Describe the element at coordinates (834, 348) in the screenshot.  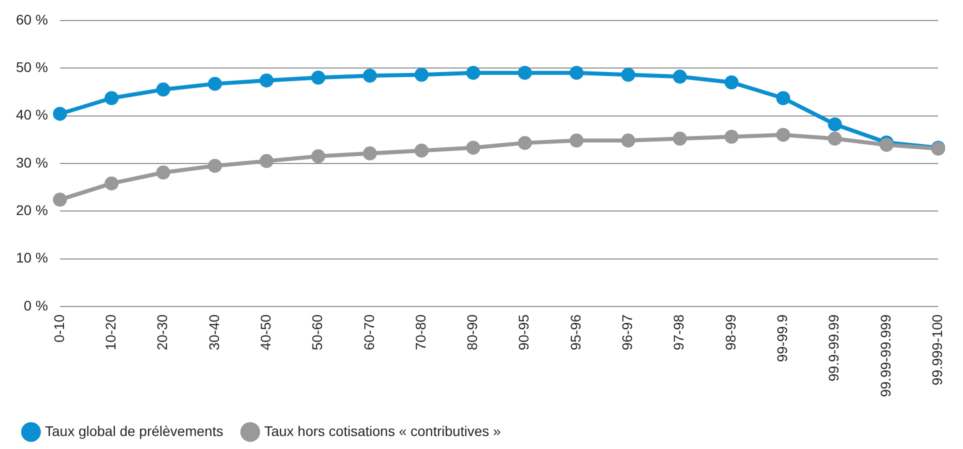
I see `x-tick-label: 99.9-99.99` at that location.